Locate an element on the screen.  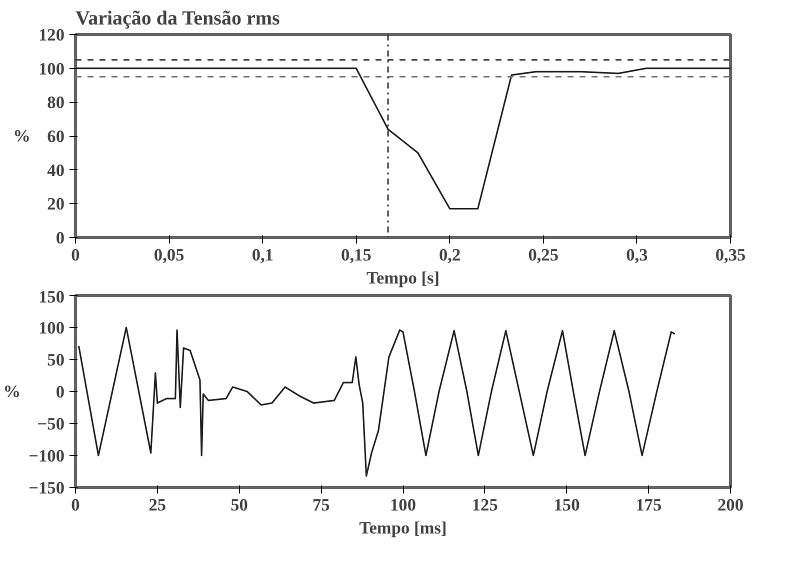
y-tick-label: −50 is located at coordinates (50, 424).